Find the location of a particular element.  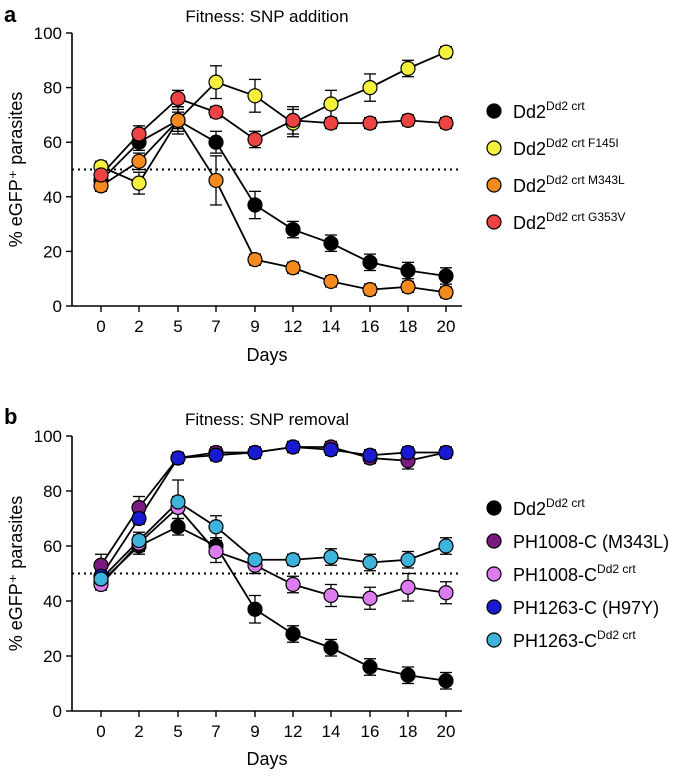

y-tick-label: 40 is located at coordinates (52, 197).